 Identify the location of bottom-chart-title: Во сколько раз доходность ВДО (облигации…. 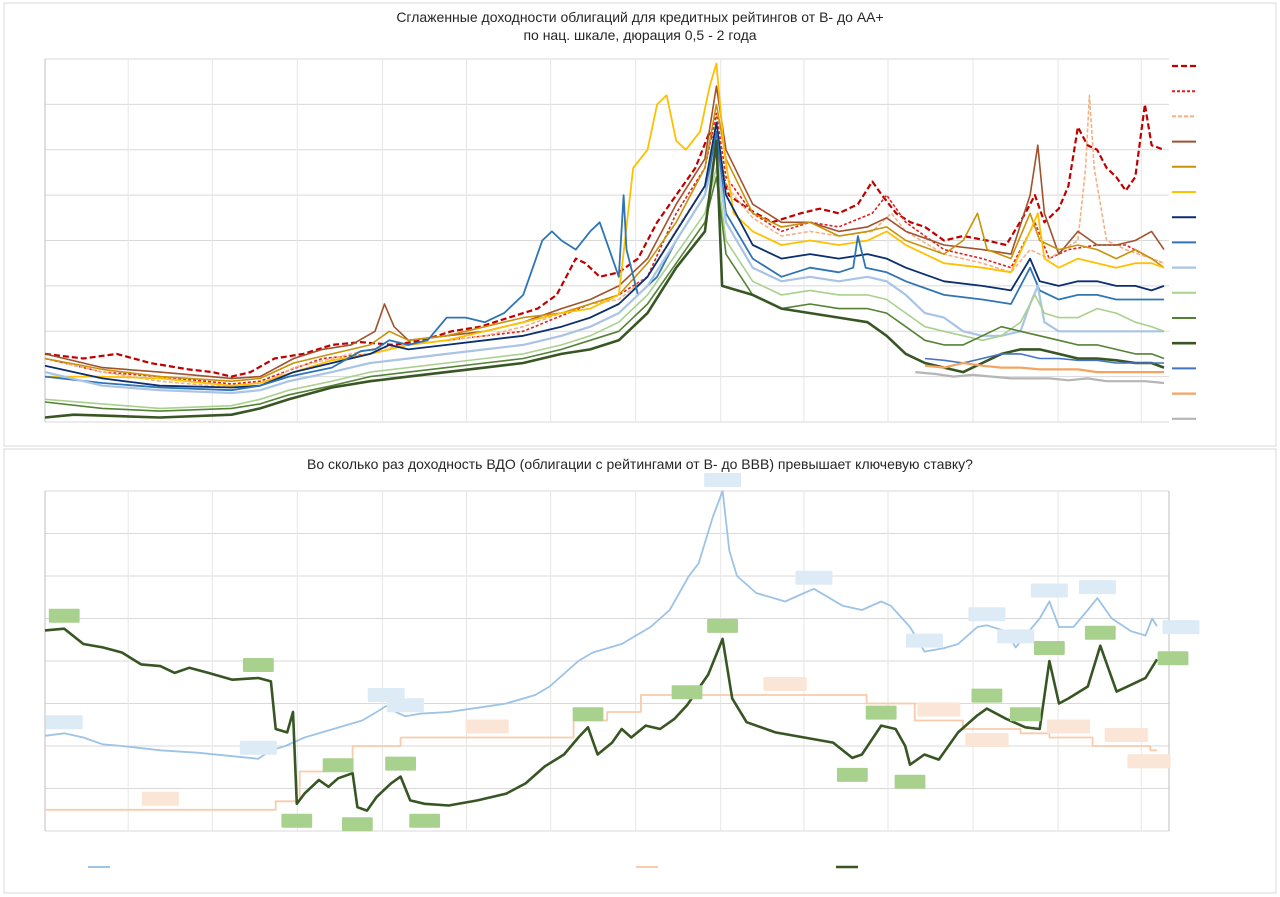
(640, 464).